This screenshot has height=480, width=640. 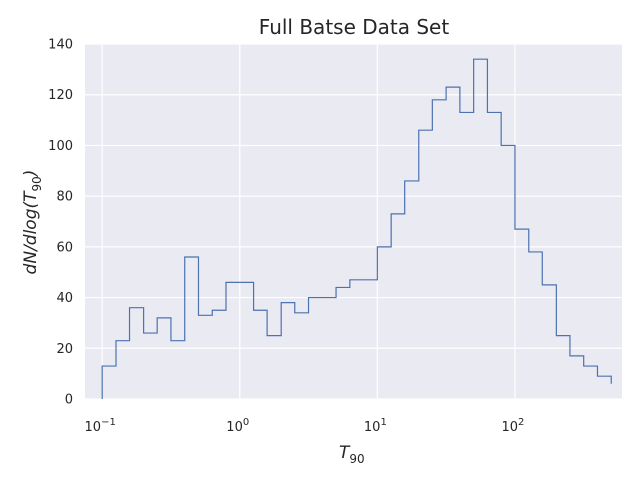 I want to click on y-tick-label: 100, so click(x=60, y=146).